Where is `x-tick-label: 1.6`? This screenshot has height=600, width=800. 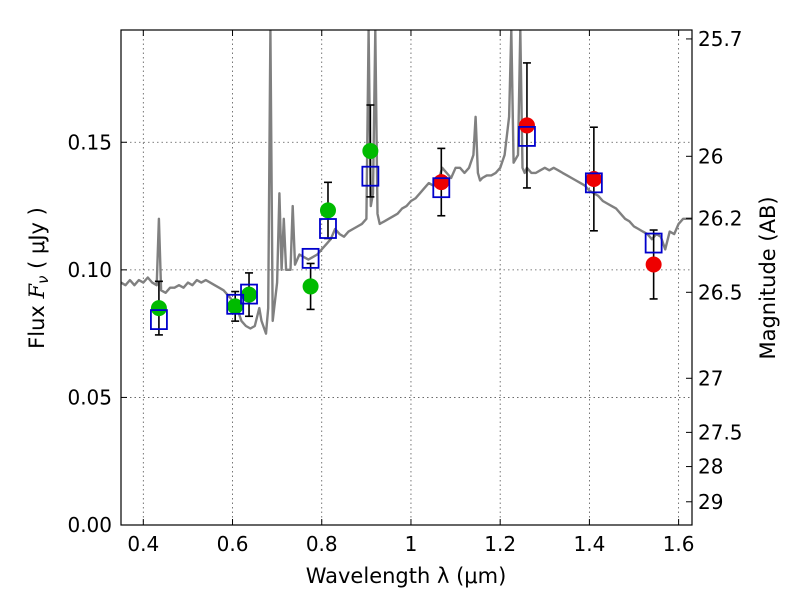
x-tick-label: 1.6 is located at coordinates (679, 544).